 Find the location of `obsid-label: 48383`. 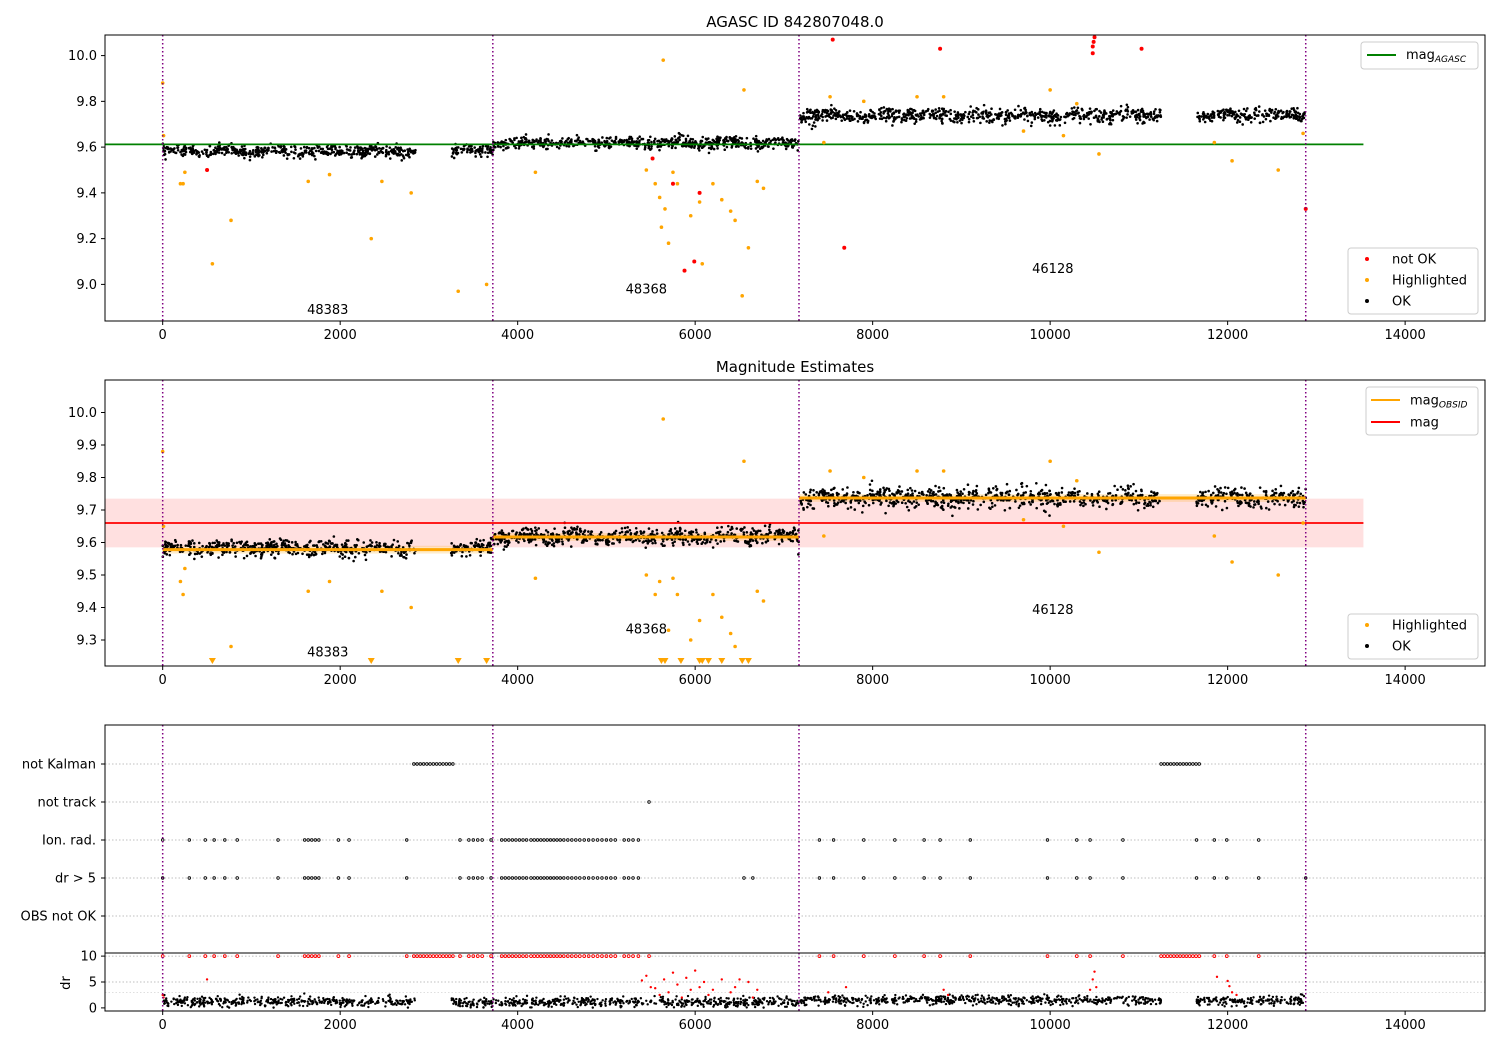

obsid-label: 48383 is located at coordinates (327, 652).